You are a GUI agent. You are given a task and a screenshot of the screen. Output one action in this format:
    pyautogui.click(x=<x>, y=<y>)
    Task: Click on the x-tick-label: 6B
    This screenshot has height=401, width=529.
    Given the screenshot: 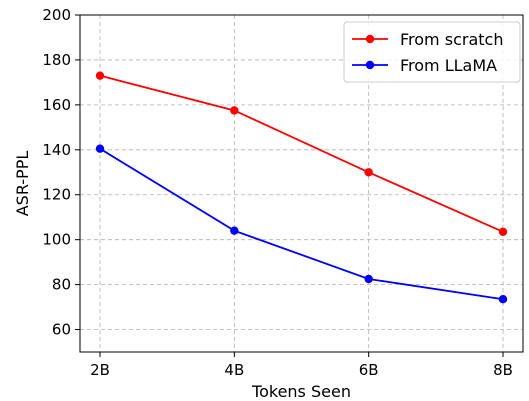 What is the action you would take?
    pyautogui.click(x=369, y=370)
    